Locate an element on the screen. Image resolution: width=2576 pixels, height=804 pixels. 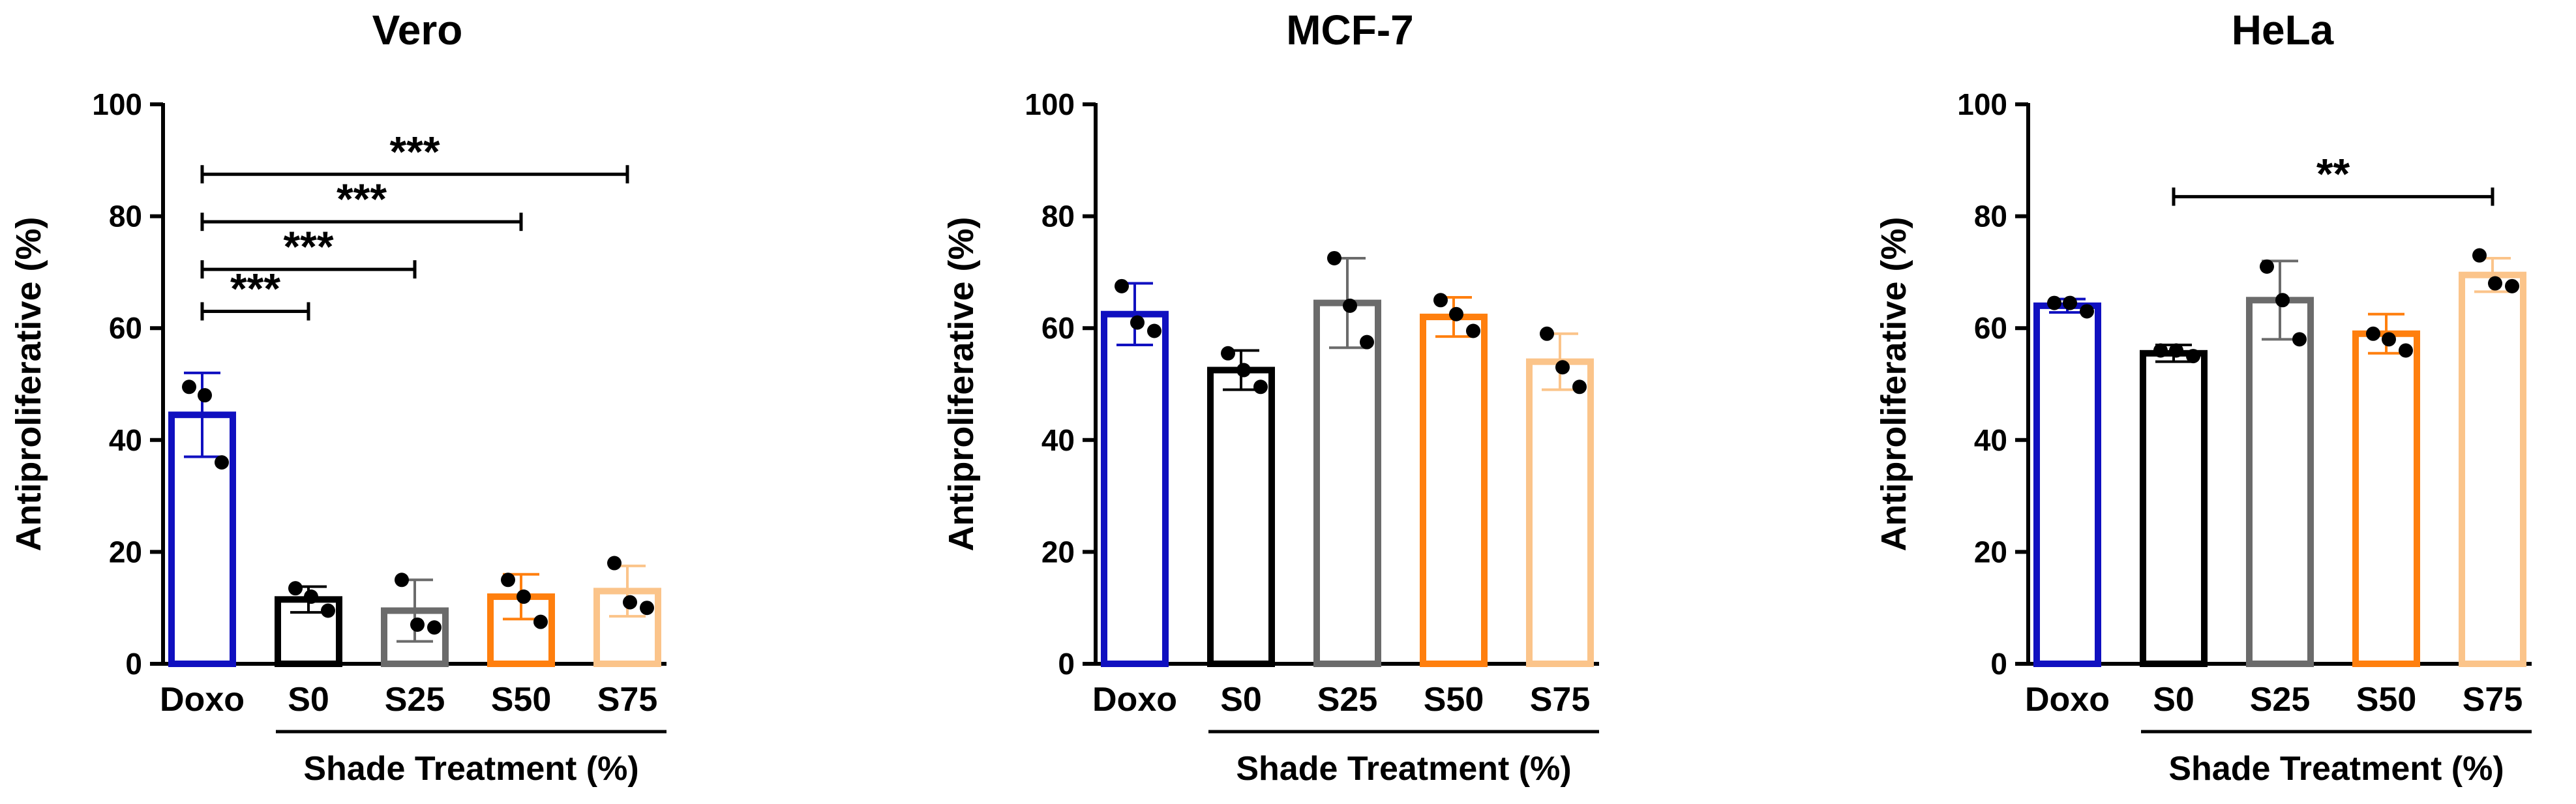
chart-title: HeLa is located at coordinates (2283, 30).